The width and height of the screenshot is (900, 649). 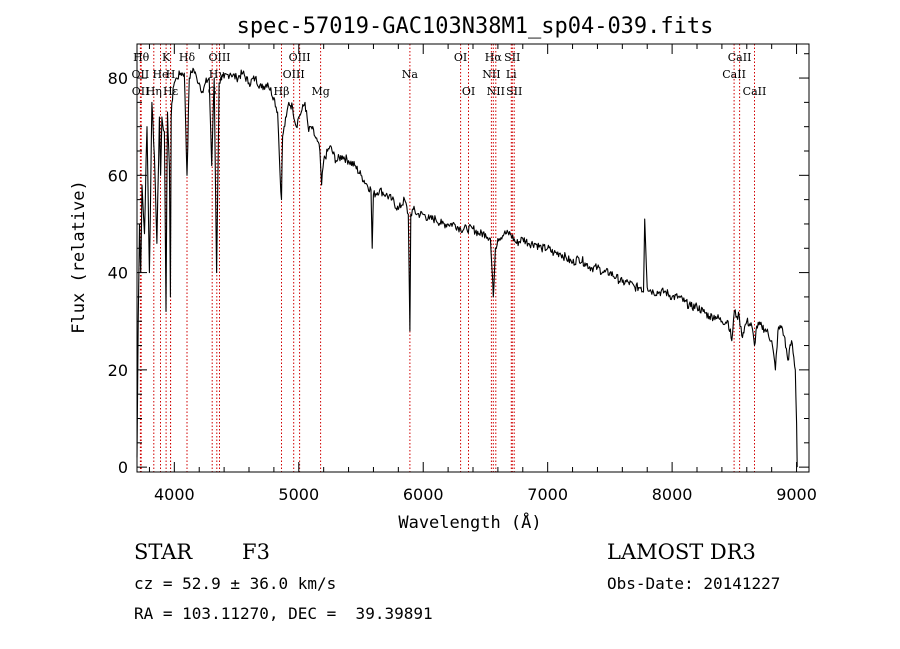 What do you see at coordinates (79, 257) in the screenshot?
I see `y-axis-label: Flux (relative)` at bounding box center [79, 257].